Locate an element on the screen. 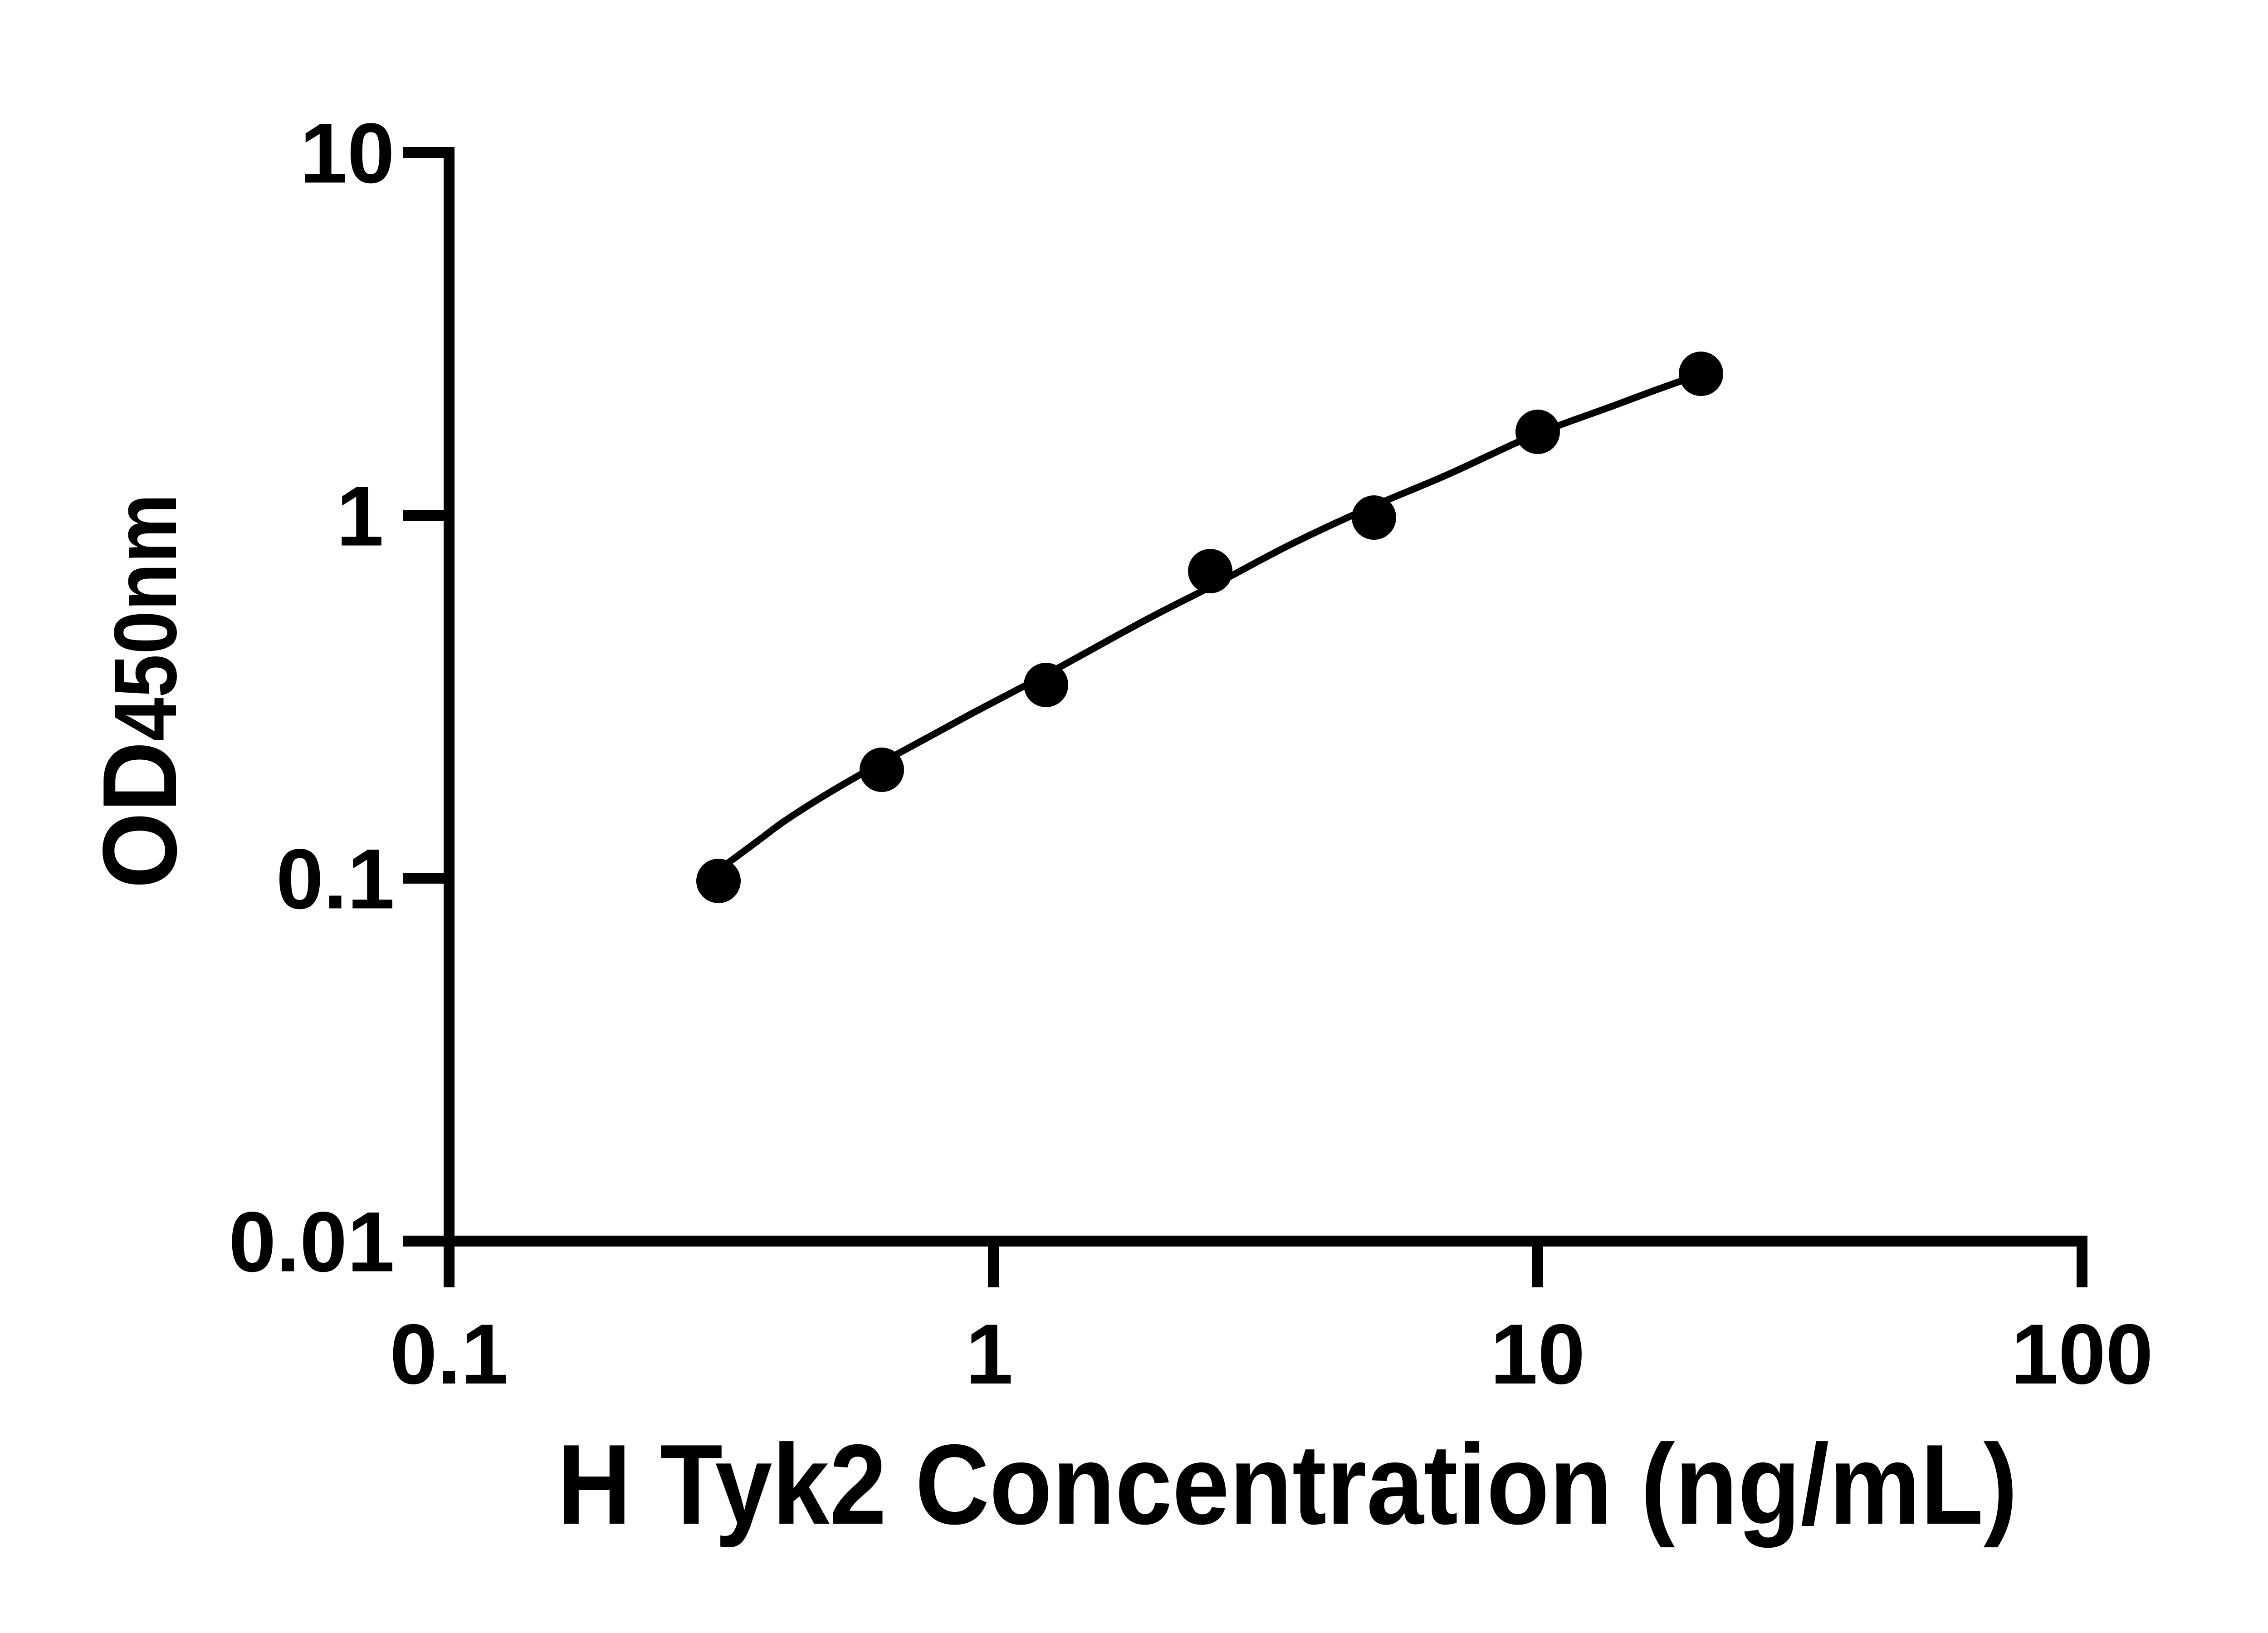  svg-text: OD450nm is located at coordinates (140, 691).